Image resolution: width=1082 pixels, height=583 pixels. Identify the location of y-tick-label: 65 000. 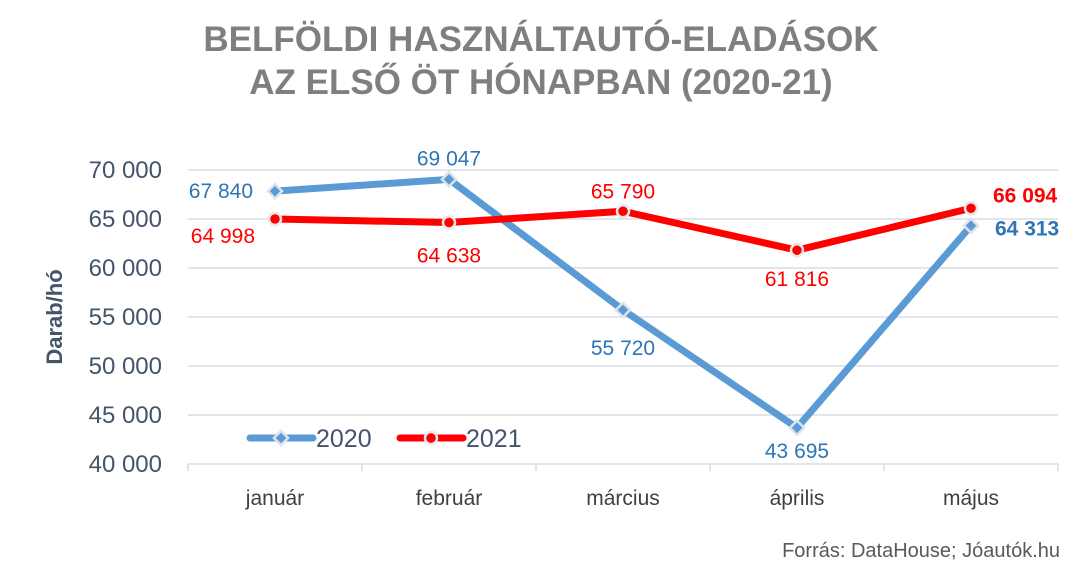
(125, 219).